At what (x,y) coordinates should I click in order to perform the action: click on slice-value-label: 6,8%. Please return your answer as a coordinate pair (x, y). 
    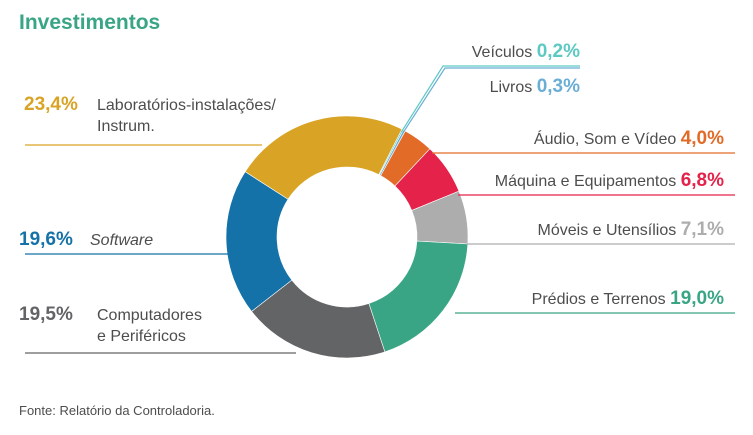
    Looking at the image, I should click on (702, 180).